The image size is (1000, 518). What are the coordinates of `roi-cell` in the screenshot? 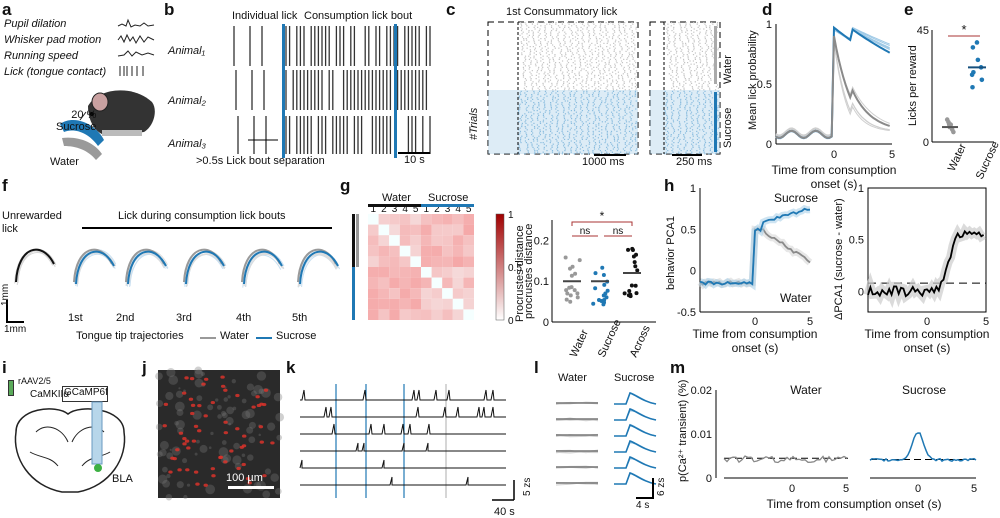 It's located at (272, 443).